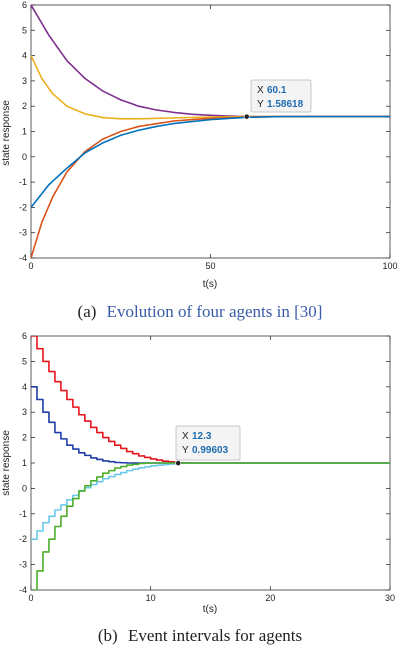 This screenshot has width=400, height=650. What do you see at coordinates (6, 463) in the screenshot?
I see `chart-b-ylabel: state response` at bounding box center [6, 463].